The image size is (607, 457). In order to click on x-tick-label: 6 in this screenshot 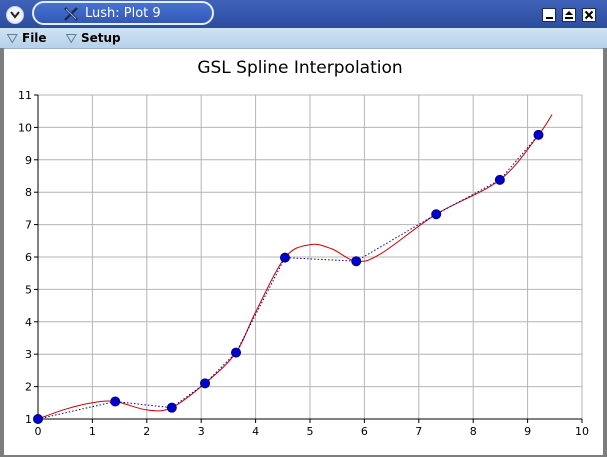, I will do `click(364, 431)`.